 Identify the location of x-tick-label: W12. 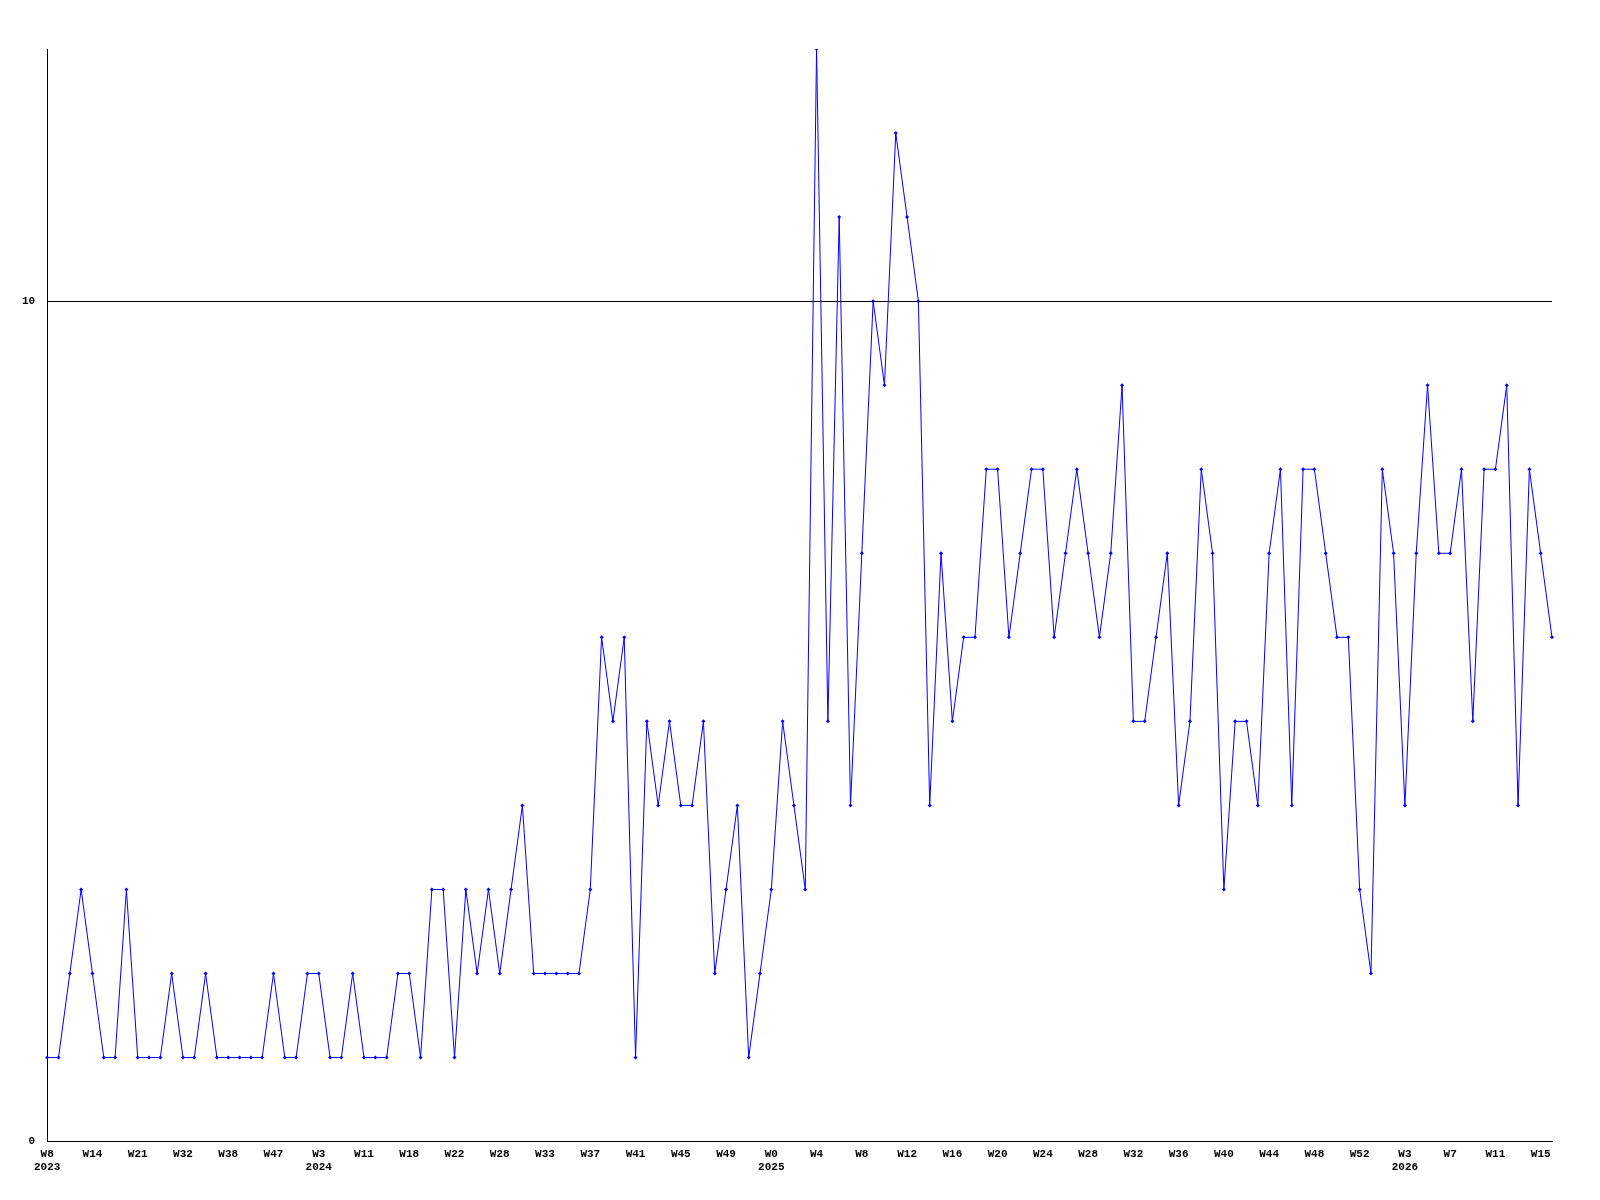
(907, 1153).